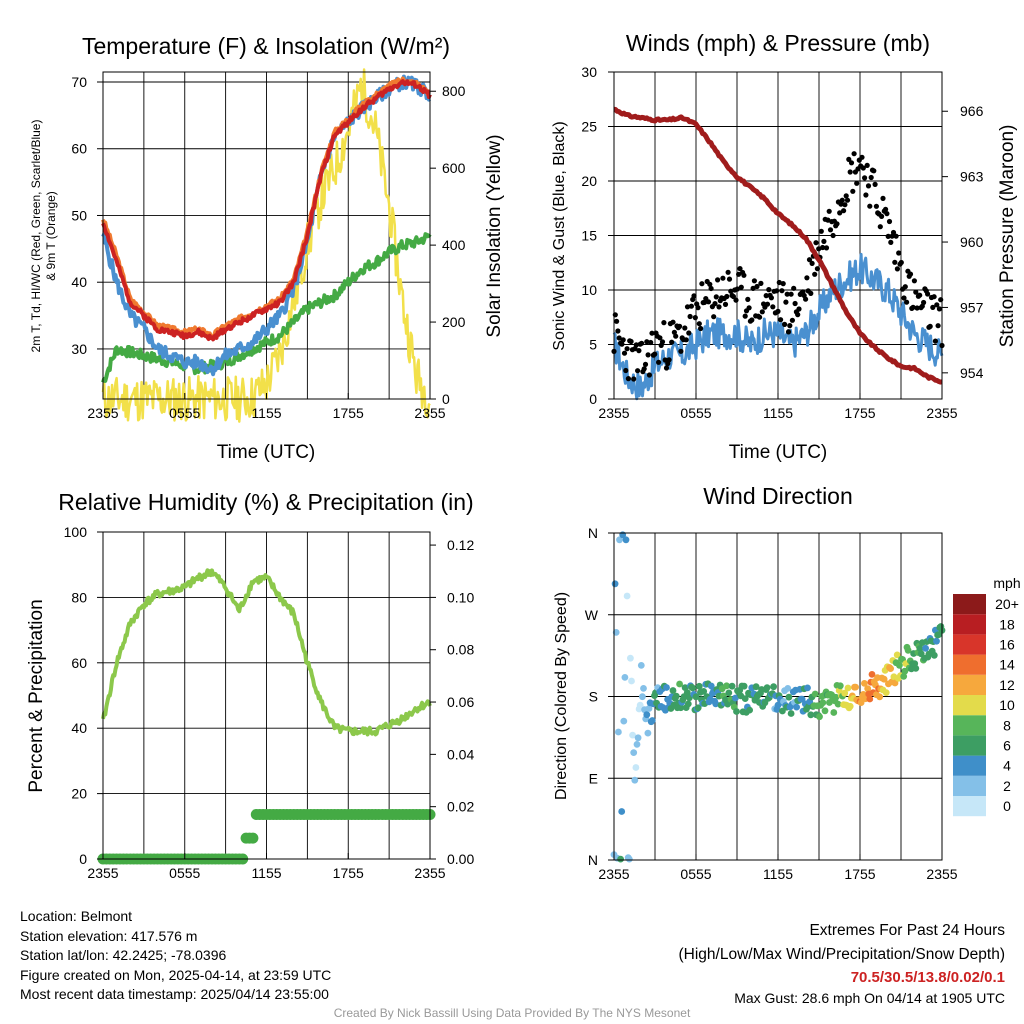  Describe the element at coordinates (454, 322) in the screenshot. I see `right-tick-label: 200` at that location.